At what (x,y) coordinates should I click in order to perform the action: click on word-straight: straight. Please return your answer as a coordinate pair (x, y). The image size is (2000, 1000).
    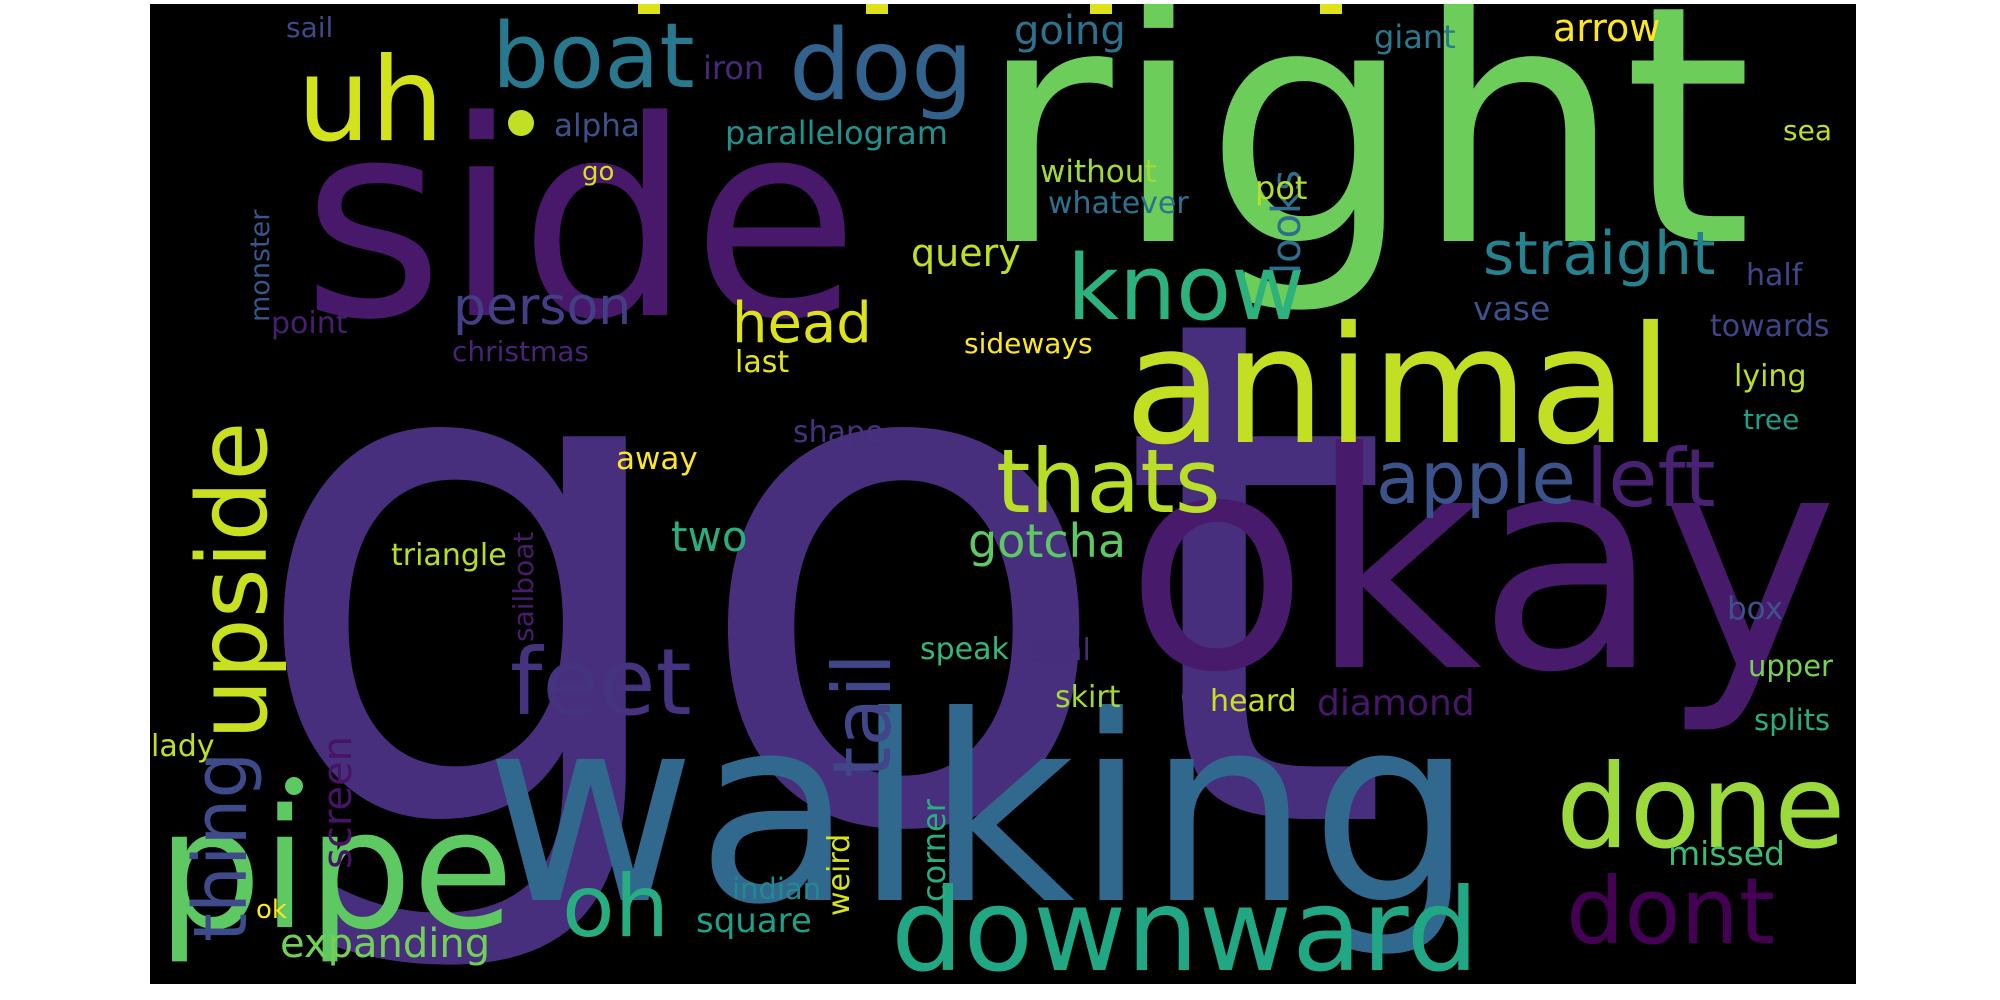
    Looking at the image, I should click on (1599, 254).